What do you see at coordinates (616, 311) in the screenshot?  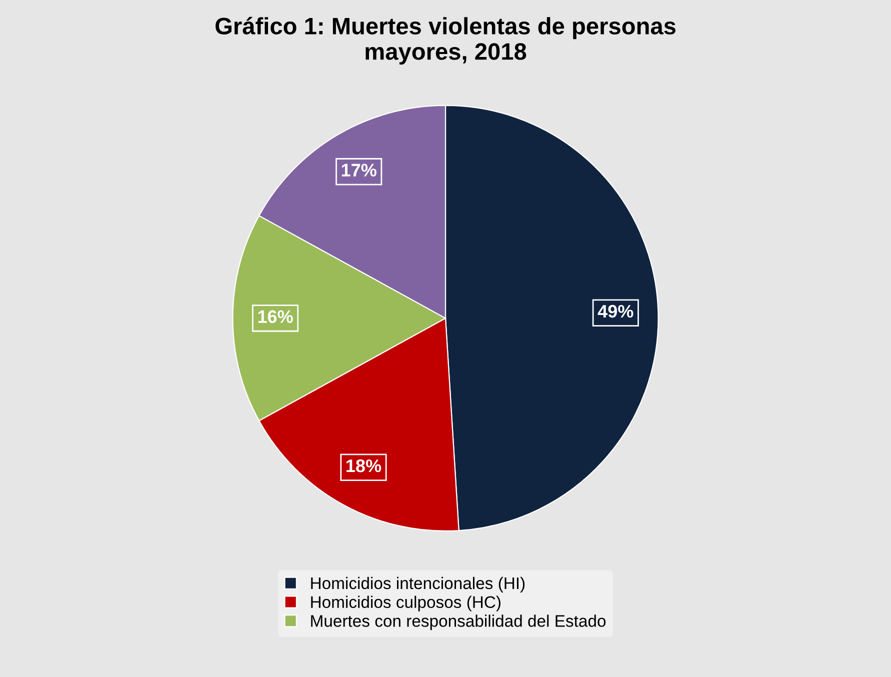 I see `data-label: 49%` at bounding box center [616, 311].